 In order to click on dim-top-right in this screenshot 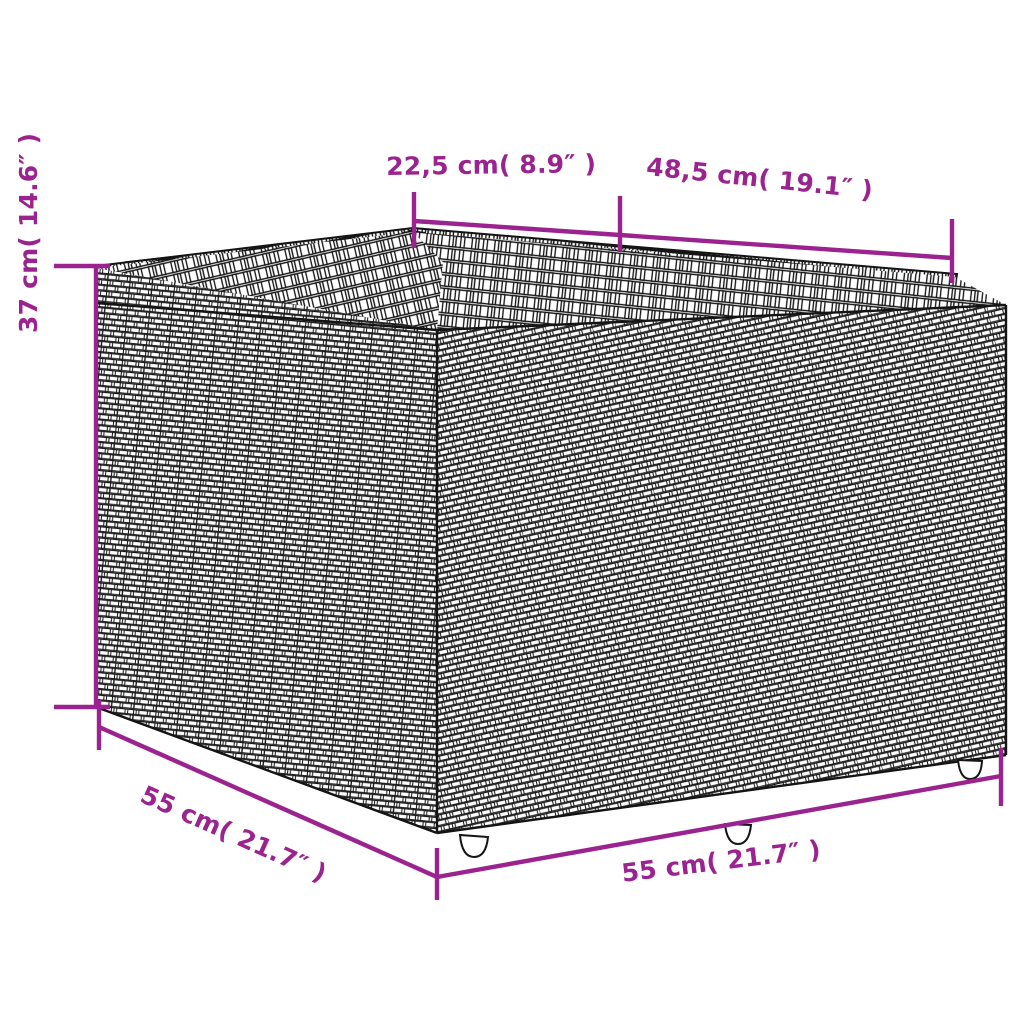, I will do `click(787, 251)`.